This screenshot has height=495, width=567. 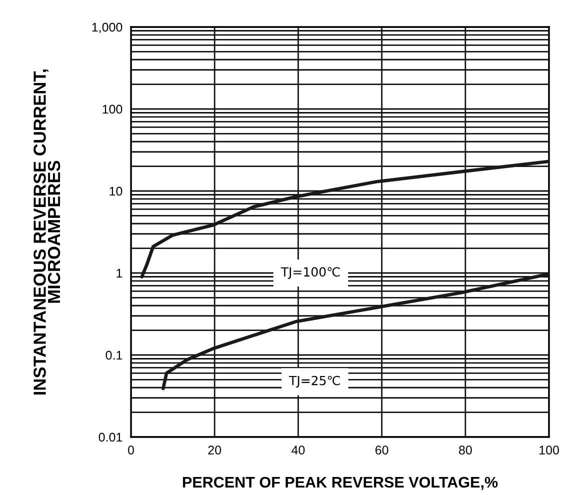 I want to click on y-tick-label: 1, so click(x=119, y=273).